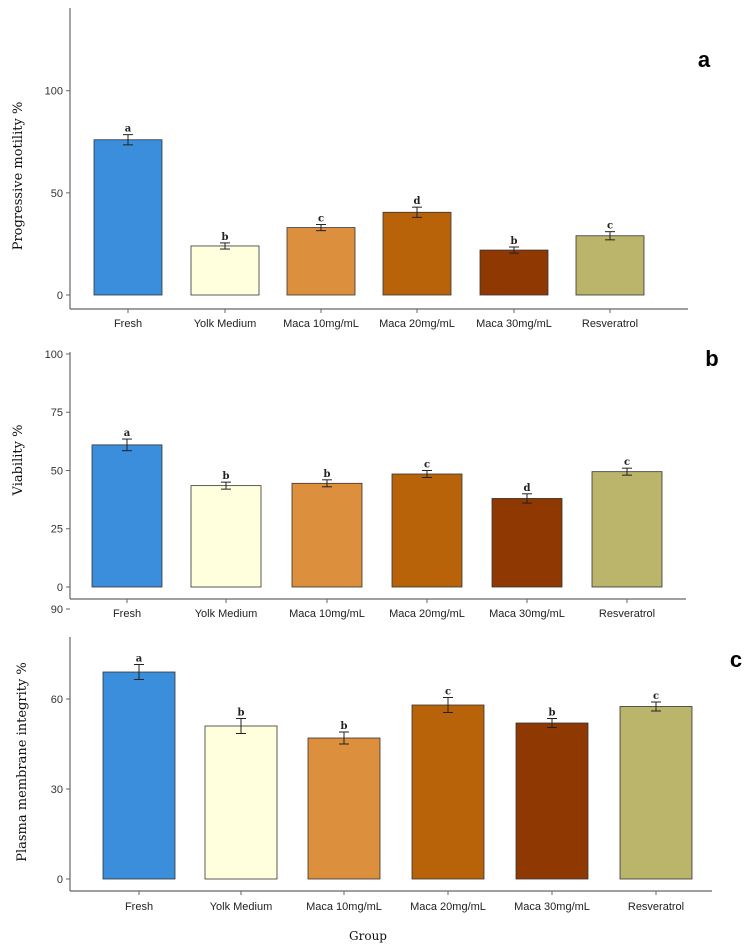  Describe the element at coordinates (711, 358) in the screenshot. I see `panel-letter: b` at that location.